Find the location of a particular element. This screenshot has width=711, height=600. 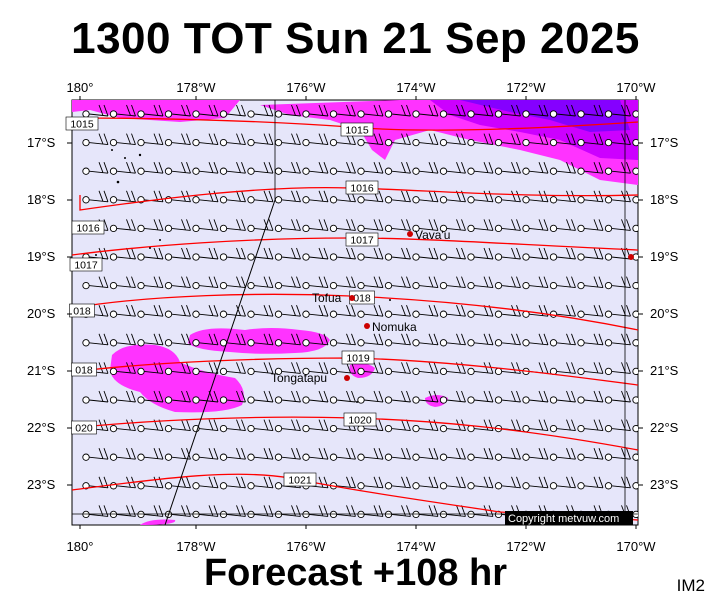

svg-text: 1016 is located at coordinates (362, 189).